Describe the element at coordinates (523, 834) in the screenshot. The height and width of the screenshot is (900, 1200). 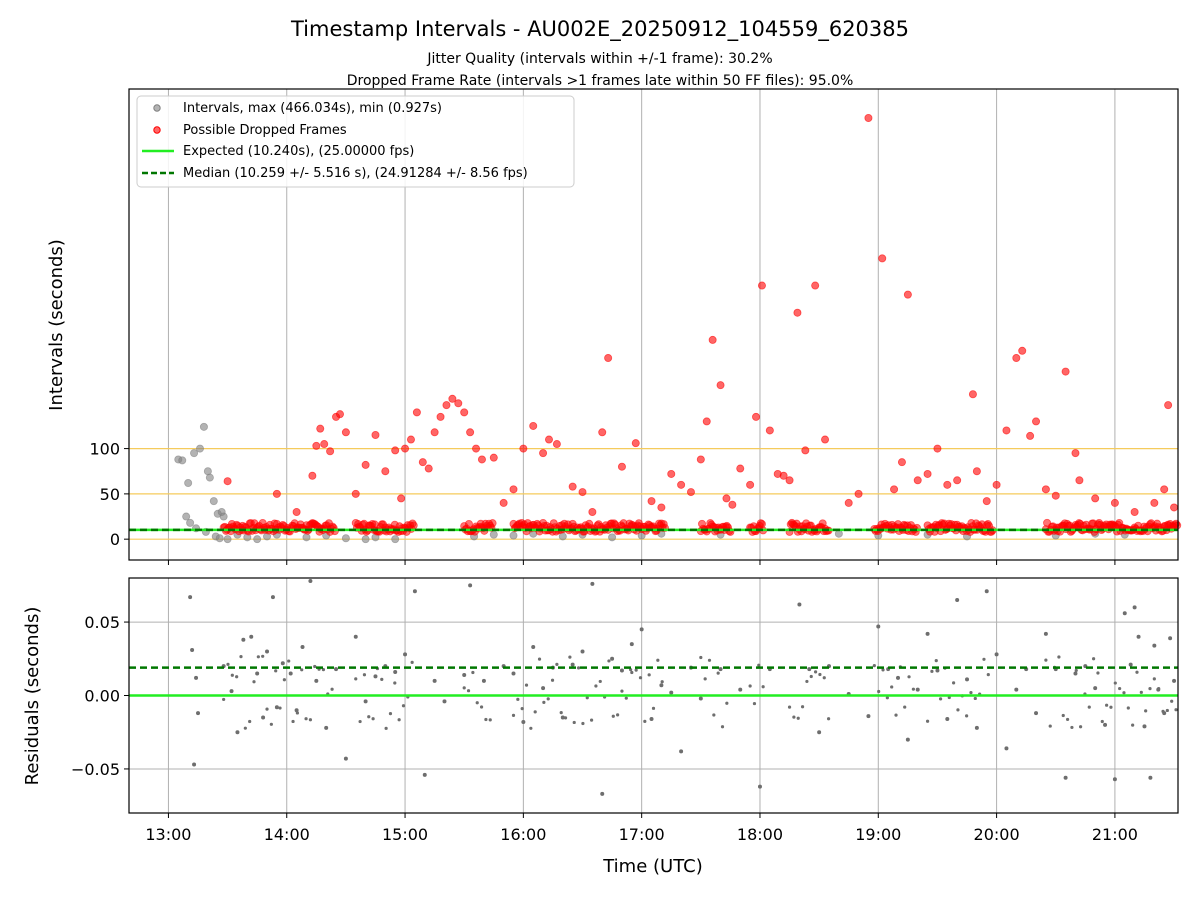
I see `x-tick-label: 16:00` at that location.